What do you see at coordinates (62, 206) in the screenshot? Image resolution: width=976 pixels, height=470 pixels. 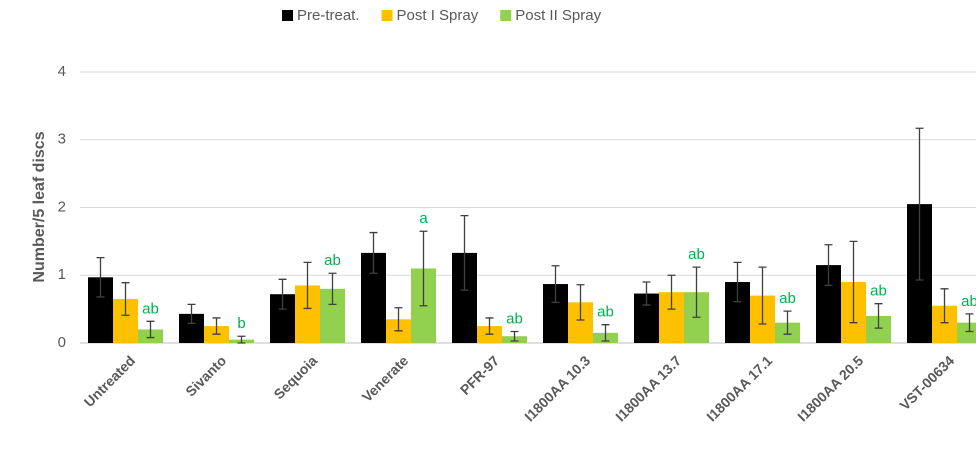 I see `y-tick-label: 2` at bounding box center [62, 206].